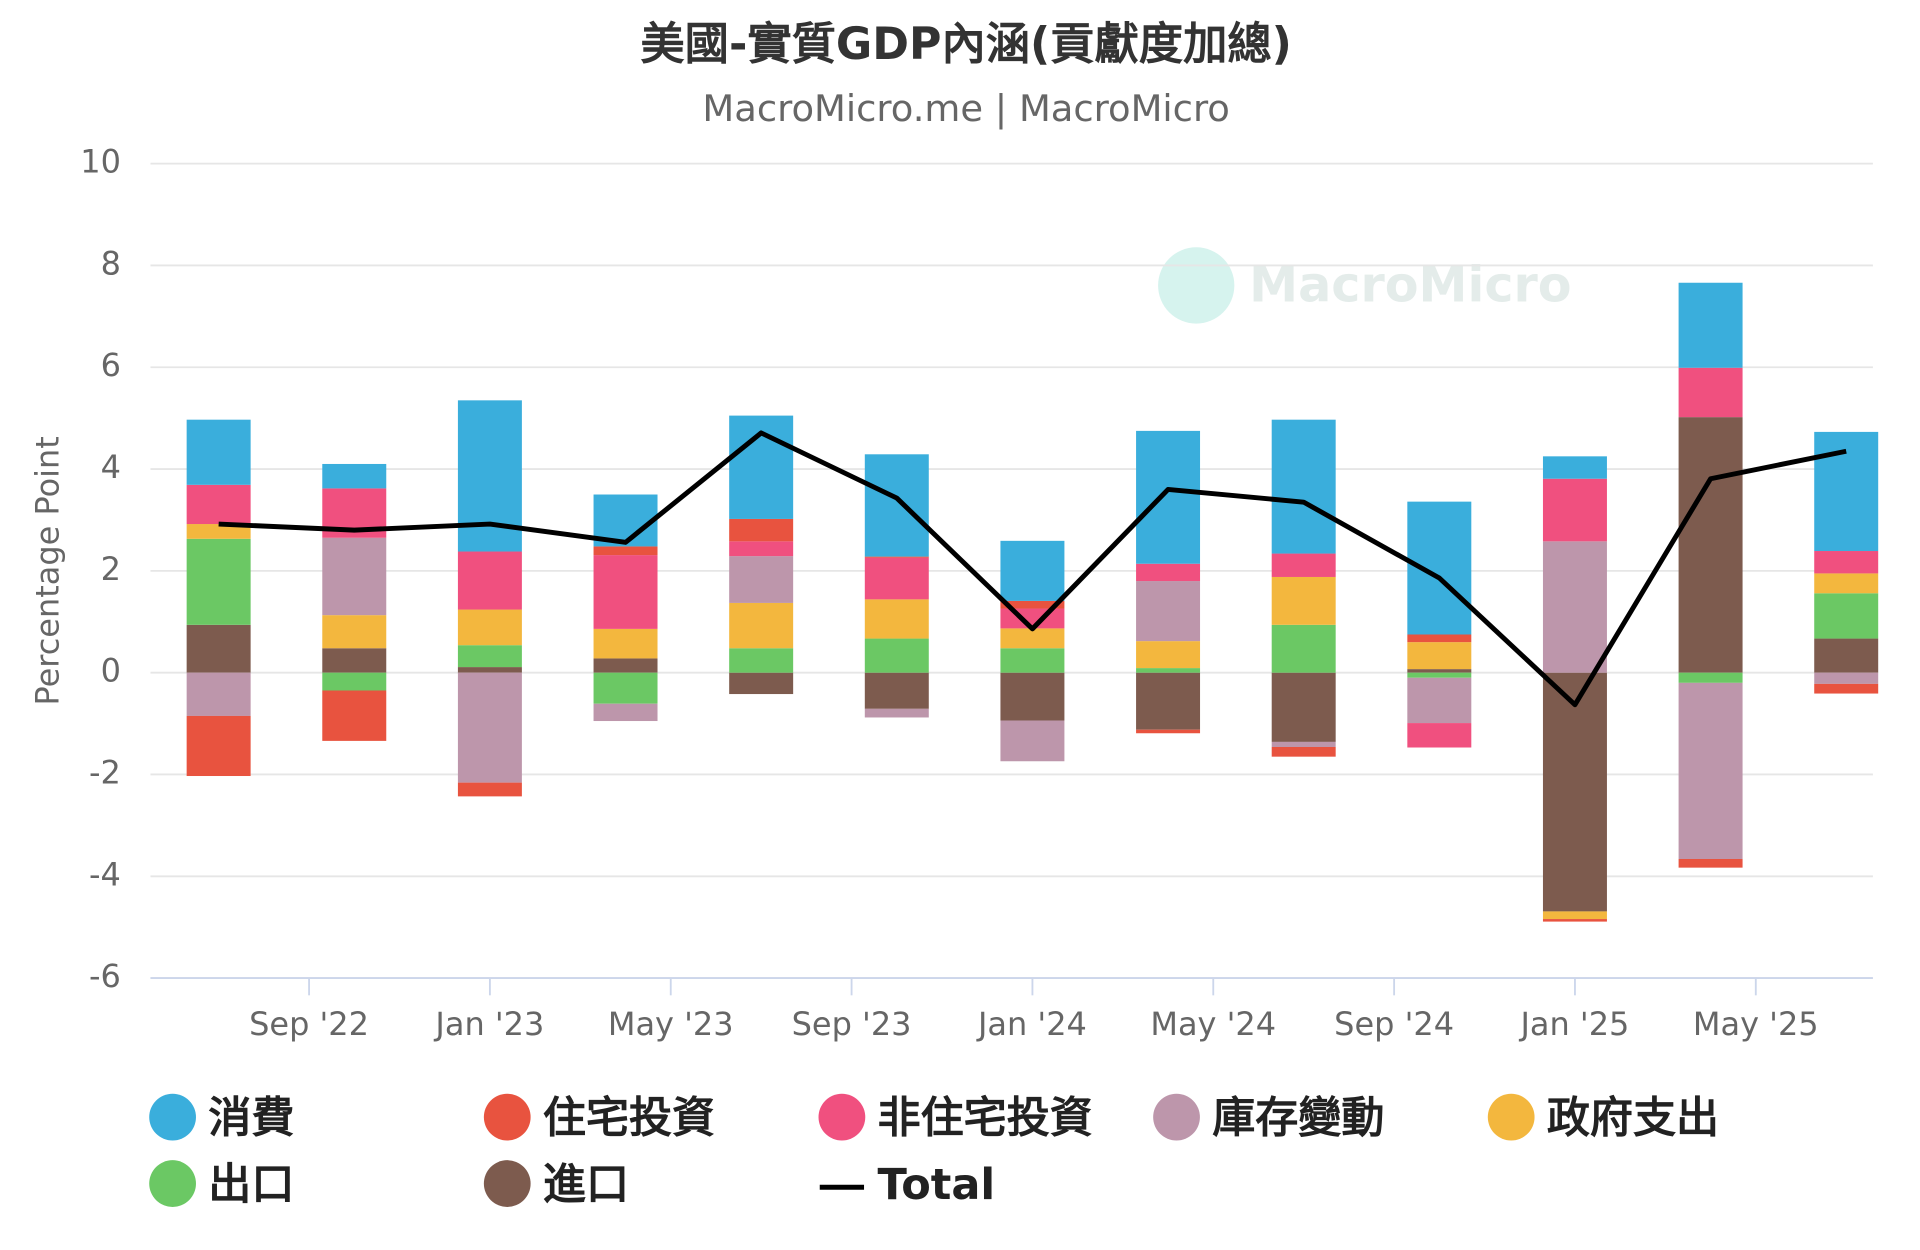 This screenshot has height=1250, width=1920. What do you see at coordinates (488, 1024) in the screenshot?
I see `x-tick-label: Jan '23` at bounding box center [488, 1024].